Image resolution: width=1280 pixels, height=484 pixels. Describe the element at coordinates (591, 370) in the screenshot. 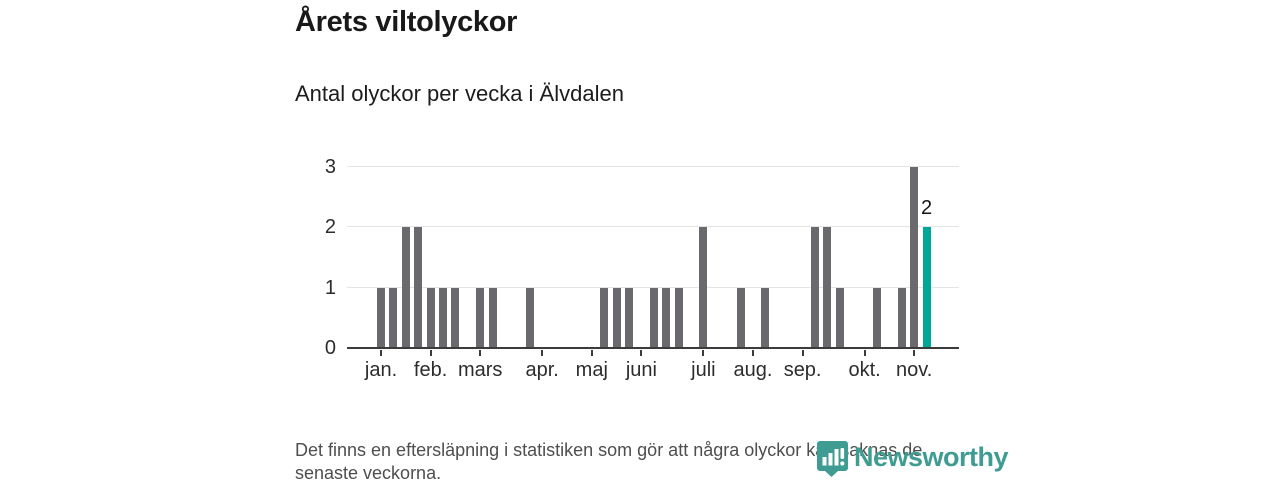

I see `x-tick-label-maj: maj` at that location.